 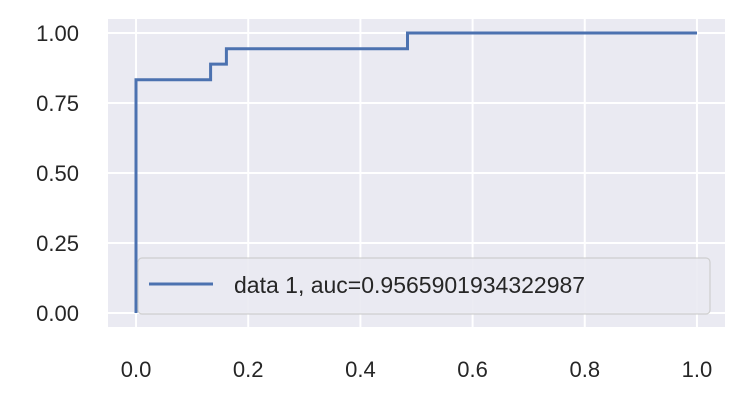 I want to click on x-tick-label: 1.0, so click(x=697, y=369).